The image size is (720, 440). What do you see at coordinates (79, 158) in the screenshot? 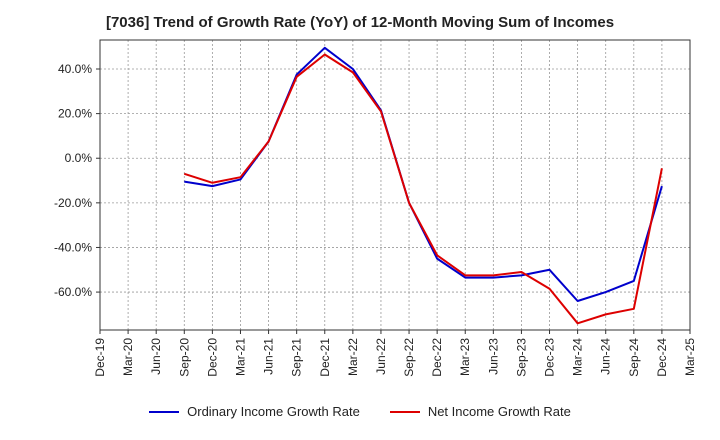
I see `y-tick-label: 0.0%` at bounding box center [79, 158].